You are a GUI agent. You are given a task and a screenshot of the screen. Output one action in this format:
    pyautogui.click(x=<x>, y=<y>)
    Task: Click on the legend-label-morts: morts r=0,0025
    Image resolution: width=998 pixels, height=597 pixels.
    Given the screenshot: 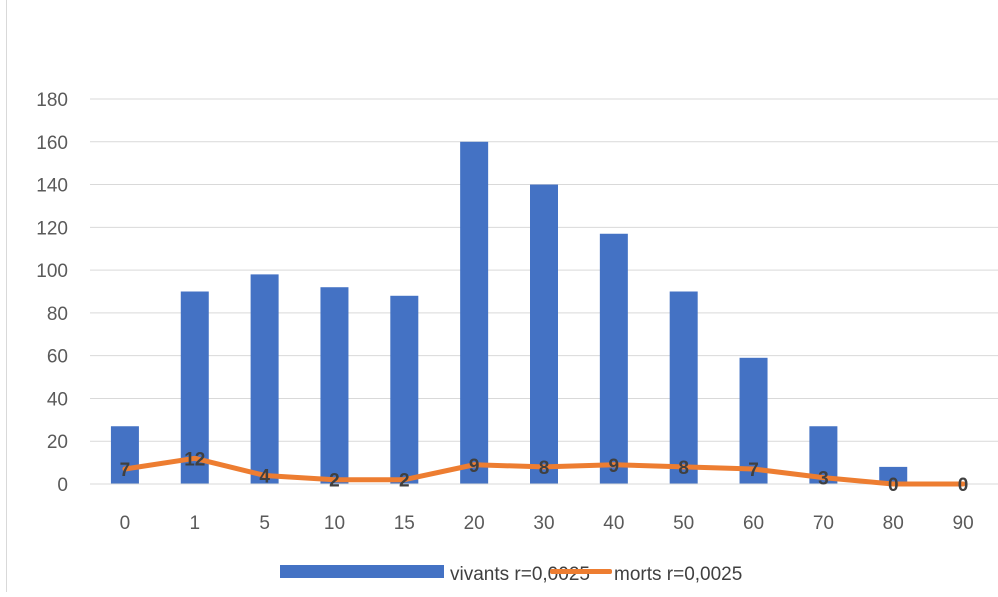 What is the action you would take?
    pyautogui.click(x=678, y=574)
    